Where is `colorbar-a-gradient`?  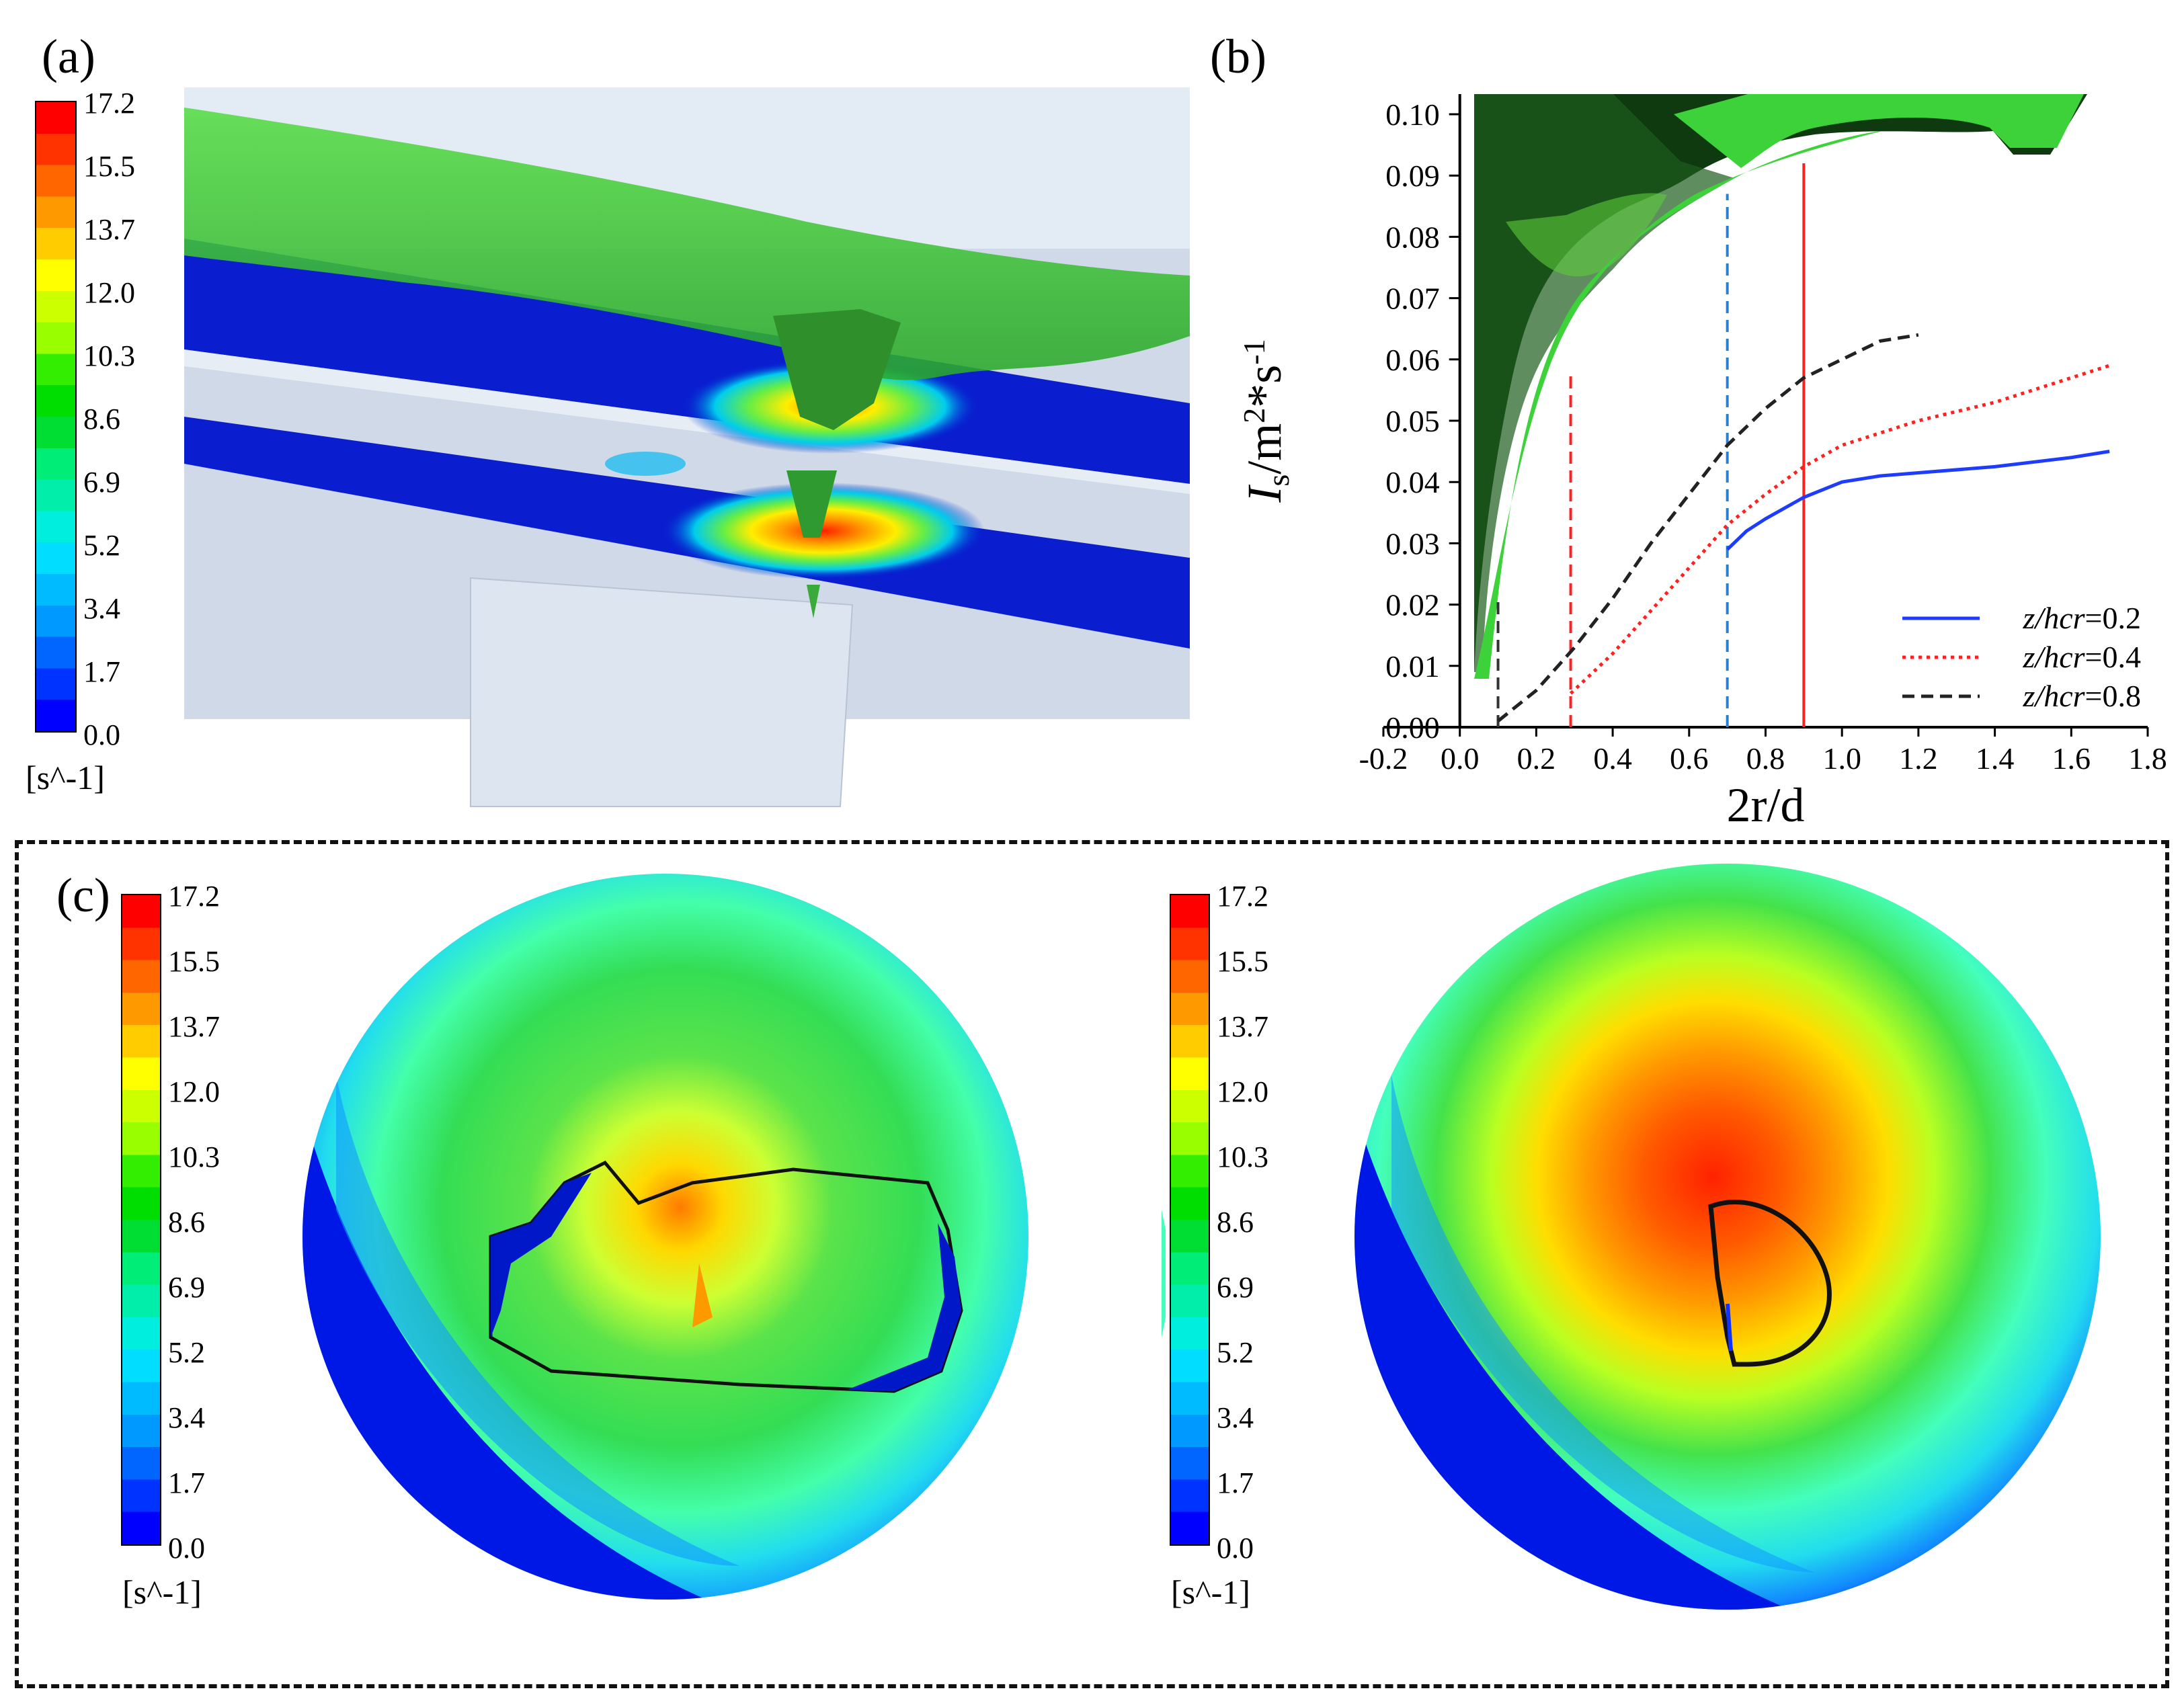
colorbar-a-gradient is located at coordinates (56, 416).